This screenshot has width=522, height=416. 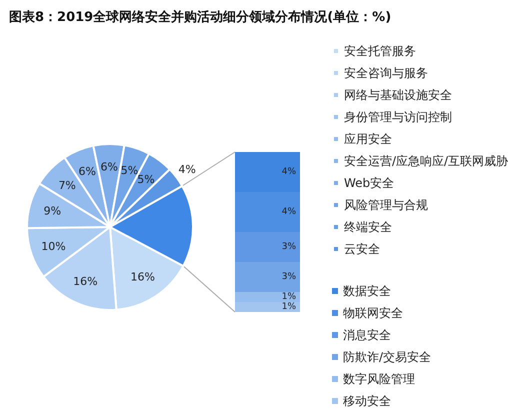 I want to click on legend-label: 数字风险管理, so click(x=379, y=379).